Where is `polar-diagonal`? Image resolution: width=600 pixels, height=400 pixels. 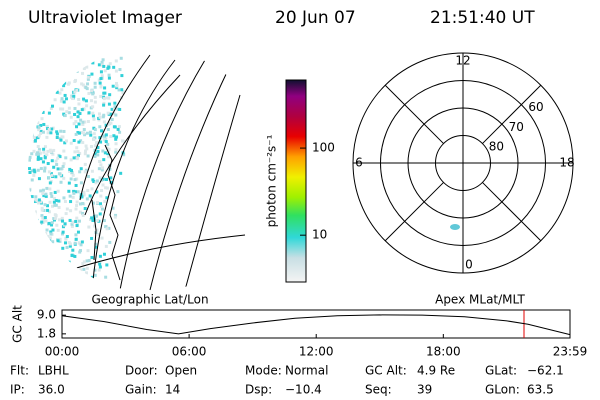 polar-diagonal is located at coordinates (414, 114).